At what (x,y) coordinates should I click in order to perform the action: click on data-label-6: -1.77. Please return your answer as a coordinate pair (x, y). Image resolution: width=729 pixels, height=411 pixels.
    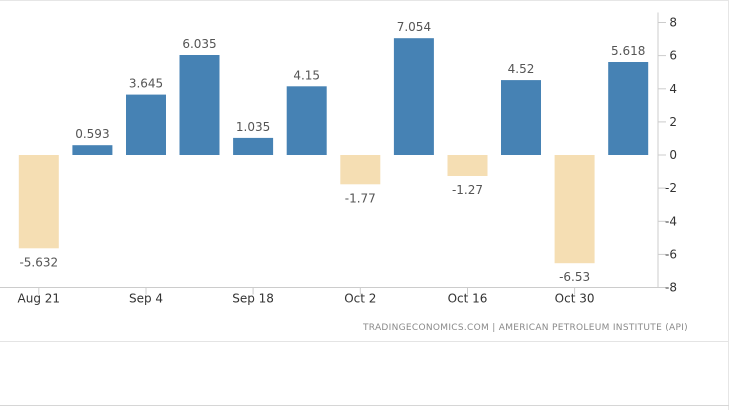
    Looking at the image, I should click on (360, 198).